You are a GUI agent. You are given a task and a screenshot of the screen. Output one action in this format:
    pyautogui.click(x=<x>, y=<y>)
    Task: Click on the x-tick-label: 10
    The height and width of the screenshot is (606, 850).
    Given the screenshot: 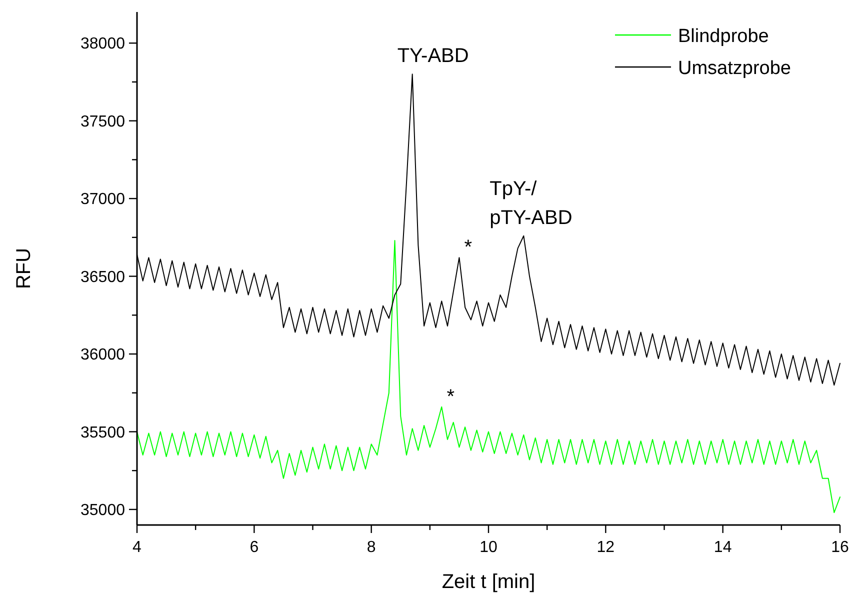 What is the action you would take?
    pyautogui.click(x=489, y=547)
    